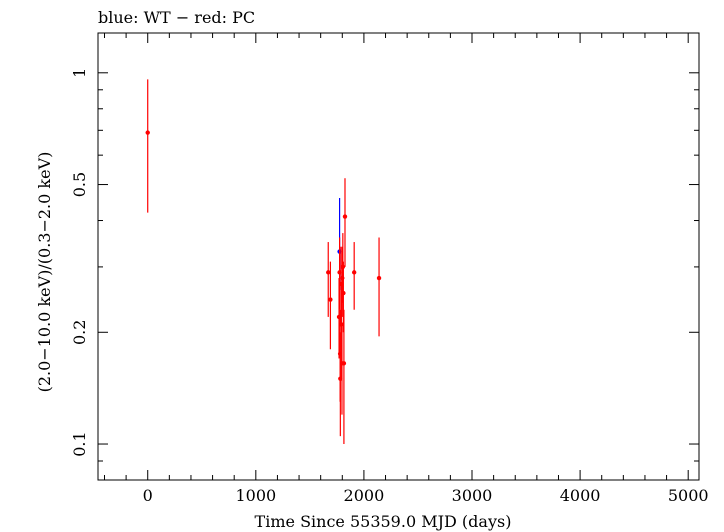  Describe the element at coordinates (688, 495) in the screenshot. I see `x-tick-label: 5000` at that location.